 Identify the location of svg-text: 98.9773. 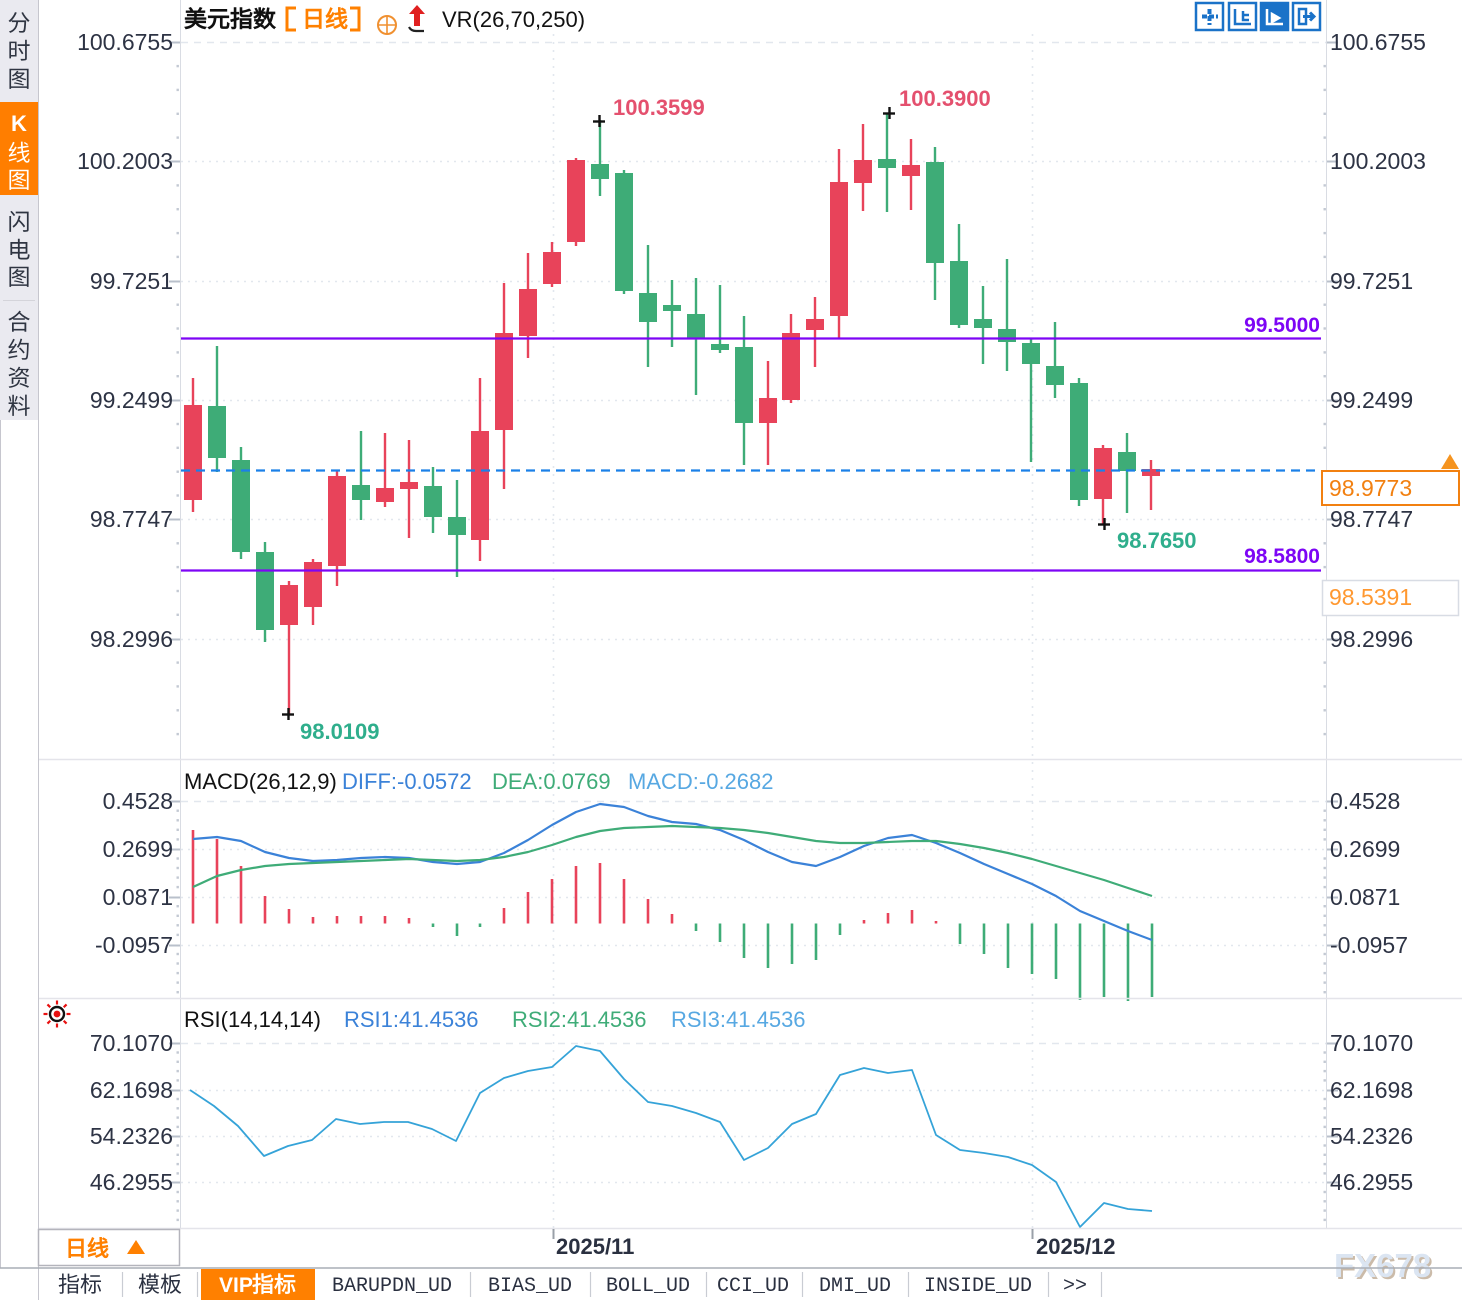
(1370, 488).